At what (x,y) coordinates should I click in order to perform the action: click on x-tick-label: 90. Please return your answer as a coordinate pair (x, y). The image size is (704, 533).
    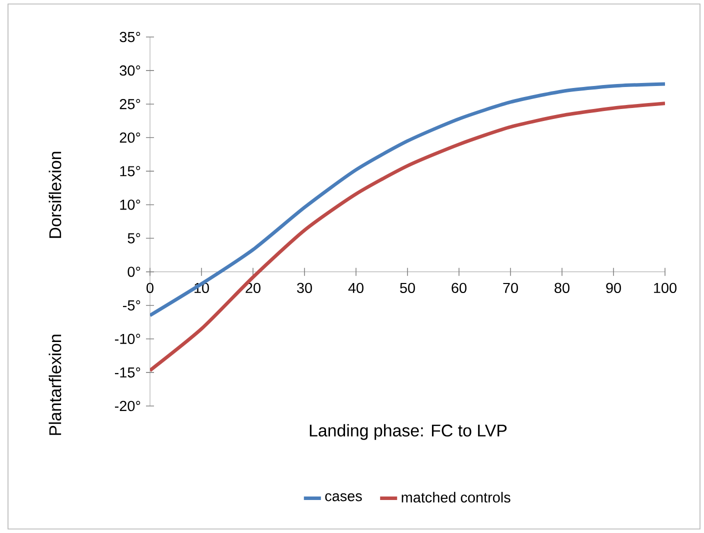
    Looking at the image, I should click on (613, 288).